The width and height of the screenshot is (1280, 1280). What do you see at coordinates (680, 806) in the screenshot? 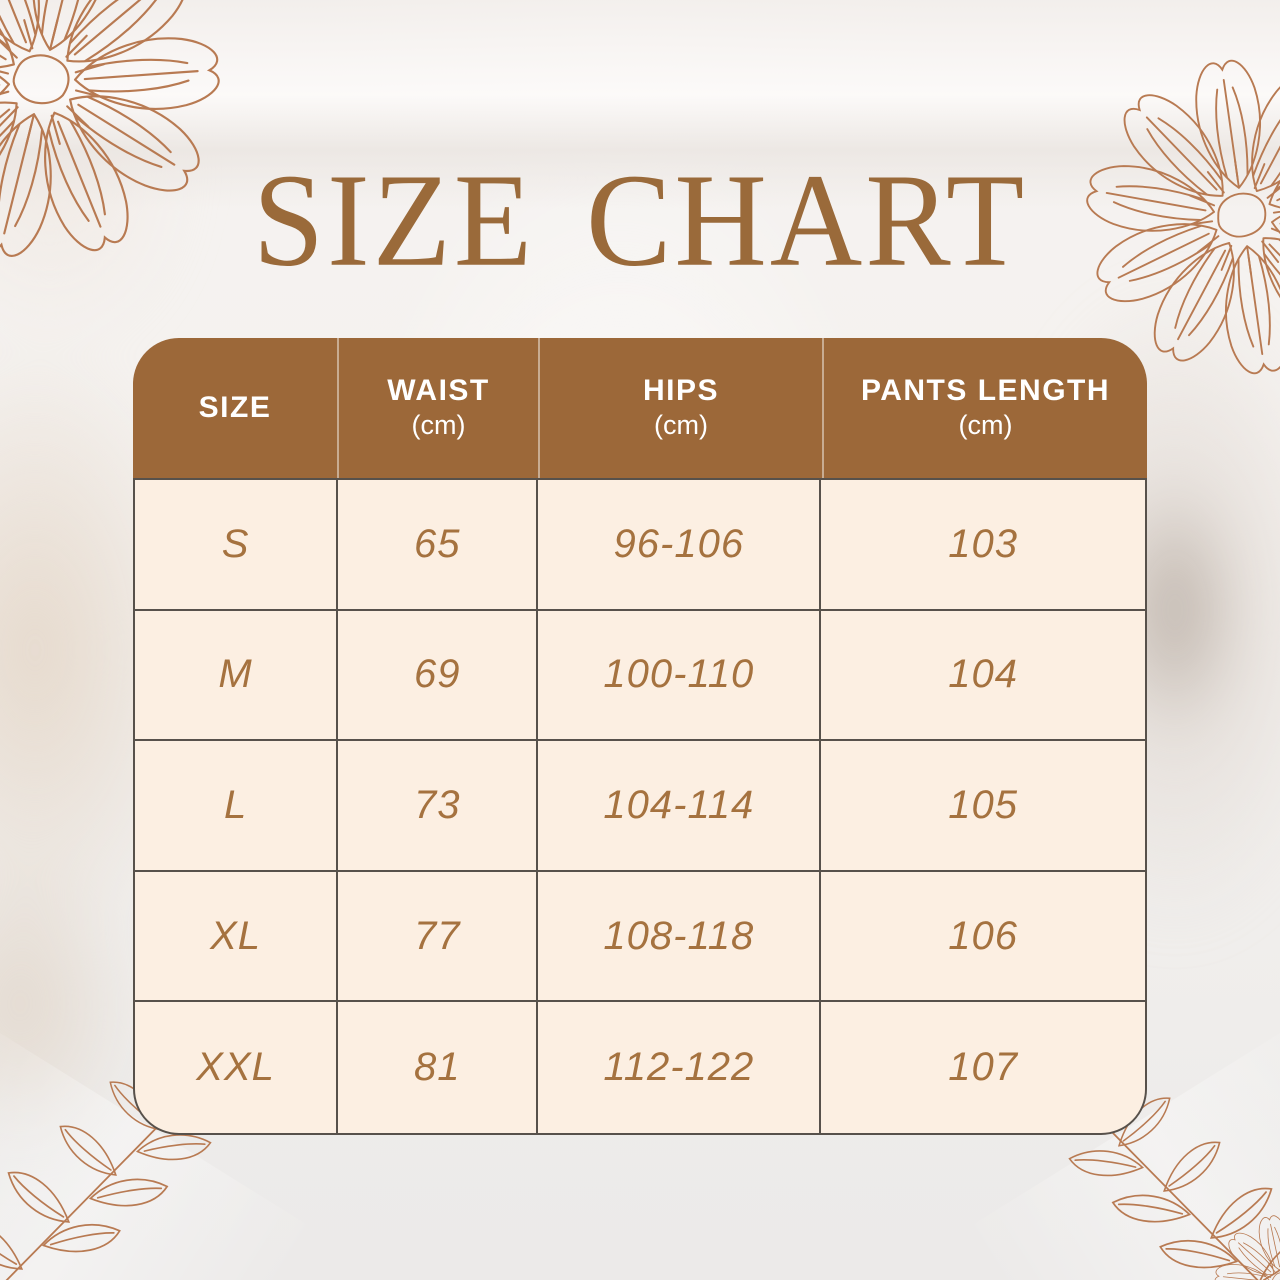
I see `hips-cell: 104-114` at bounding box center [680, 806].